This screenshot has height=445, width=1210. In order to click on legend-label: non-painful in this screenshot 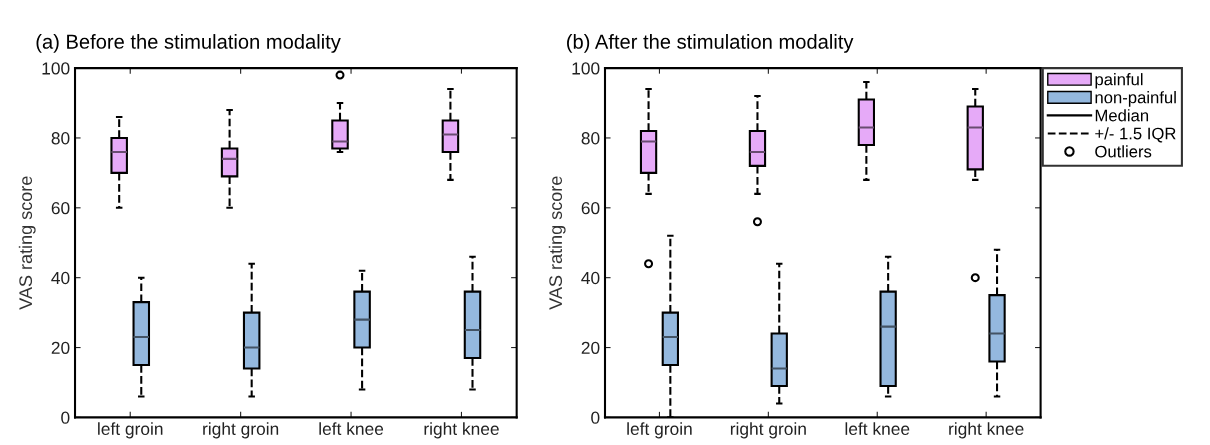, I will do `click(1135, 99)`.